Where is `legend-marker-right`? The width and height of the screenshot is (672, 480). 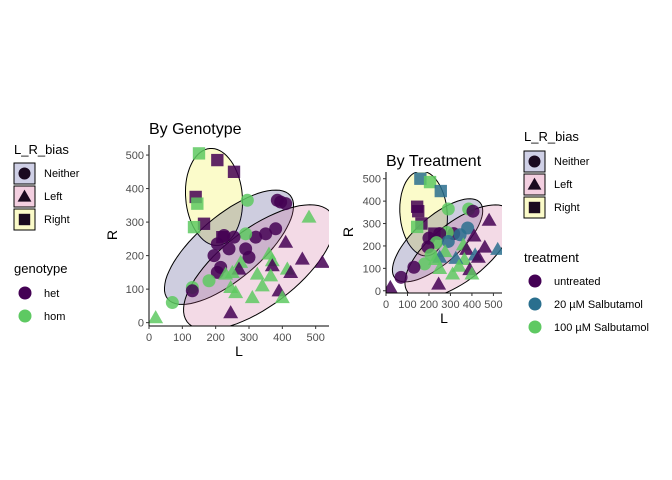 legend-marker-right is located at coordinates (24, 219).